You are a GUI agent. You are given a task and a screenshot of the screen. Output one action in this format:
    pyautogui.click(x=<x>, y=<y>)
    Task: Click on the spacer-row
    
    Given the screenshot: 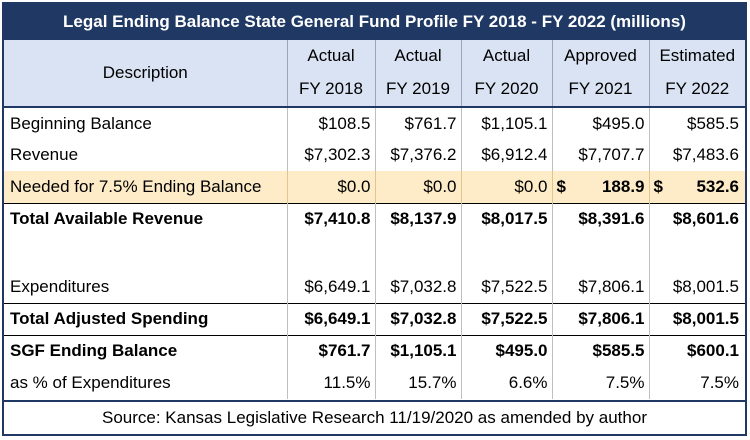 What is the action you would take?
    pyautogui.click(x=374, y=253)
    